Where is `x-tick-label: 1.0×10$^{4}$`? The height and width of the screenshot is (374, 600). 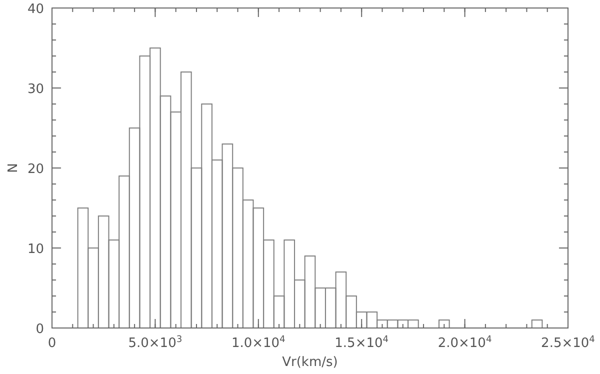
x-tick-label: 1.0×10$^{4}$ is located at coordinates (258, 343).